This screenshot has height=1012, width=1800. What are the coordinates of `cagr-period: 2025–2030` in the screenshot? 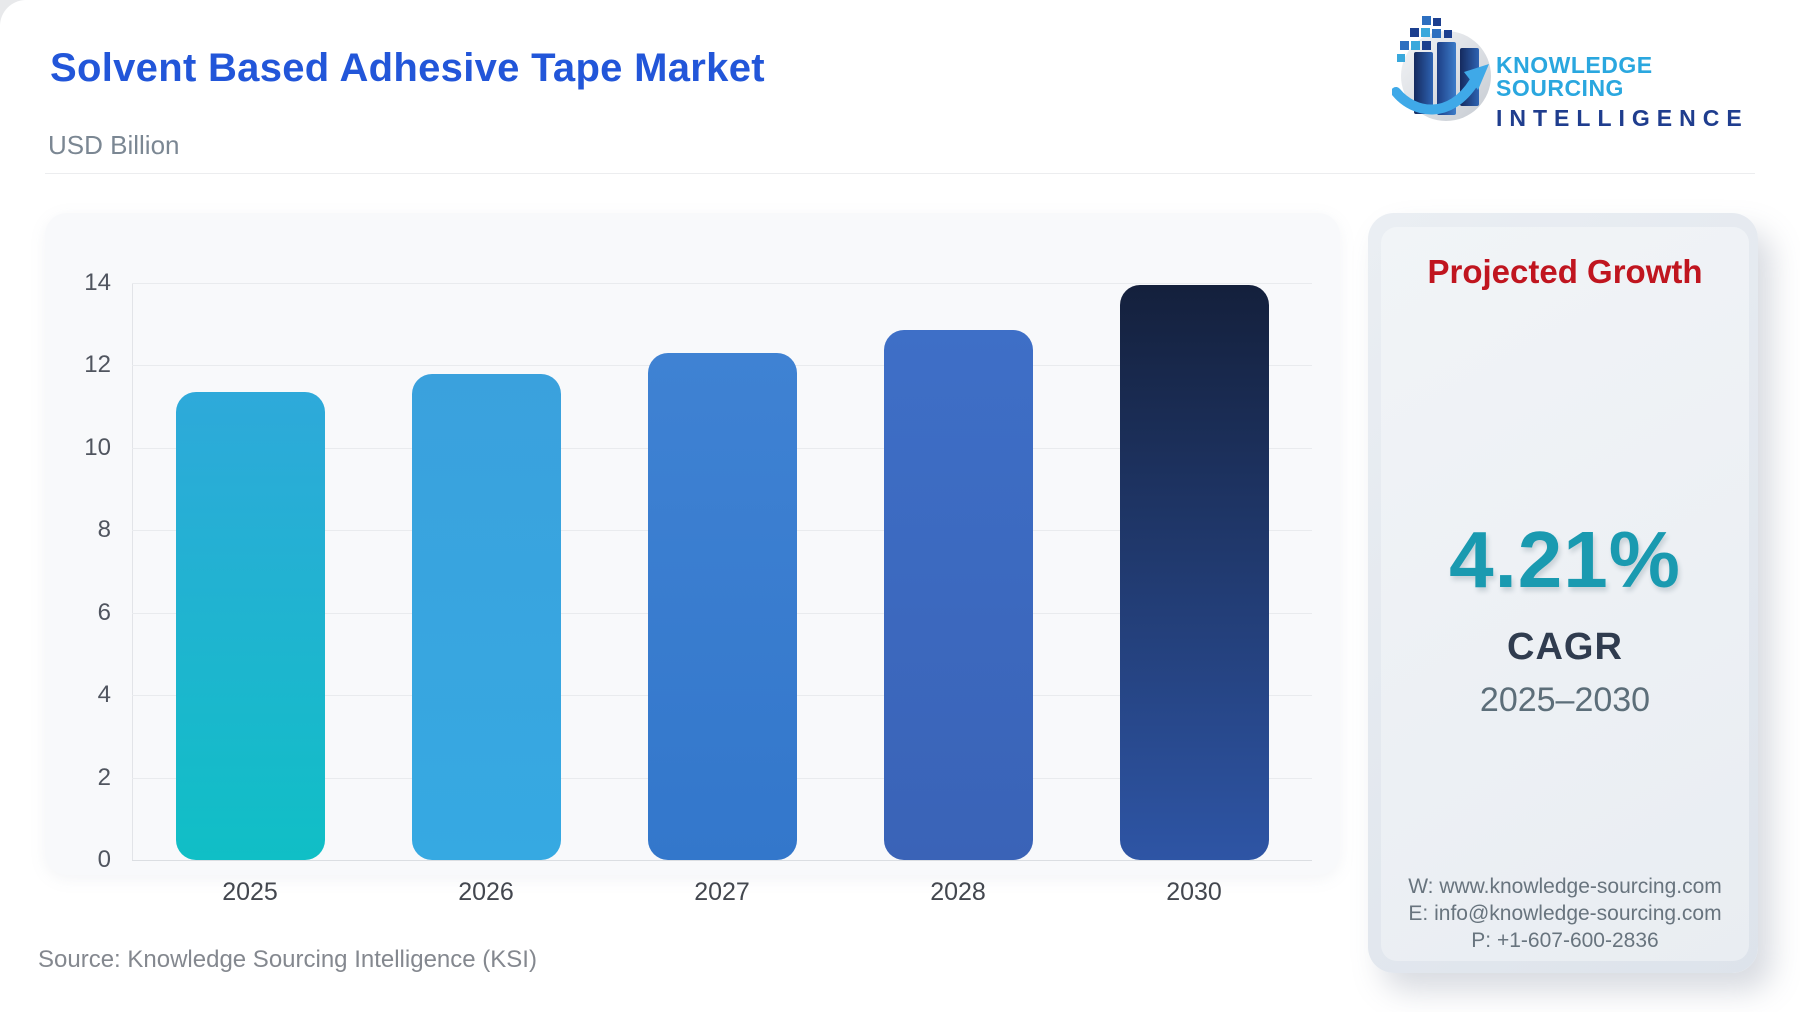 It's located at (1565, 700).